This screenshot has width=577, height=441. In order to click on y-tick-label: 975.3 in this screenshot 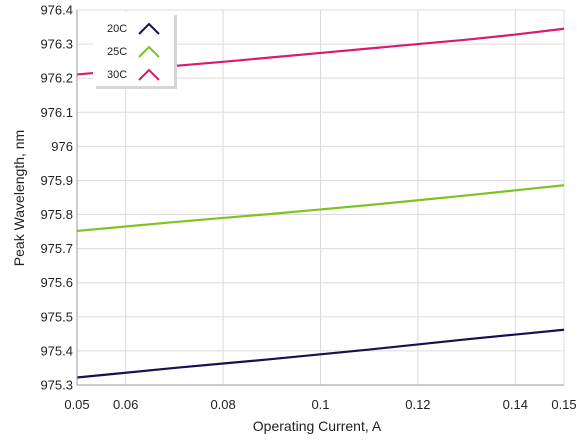, I will do `click(56, 385)`.